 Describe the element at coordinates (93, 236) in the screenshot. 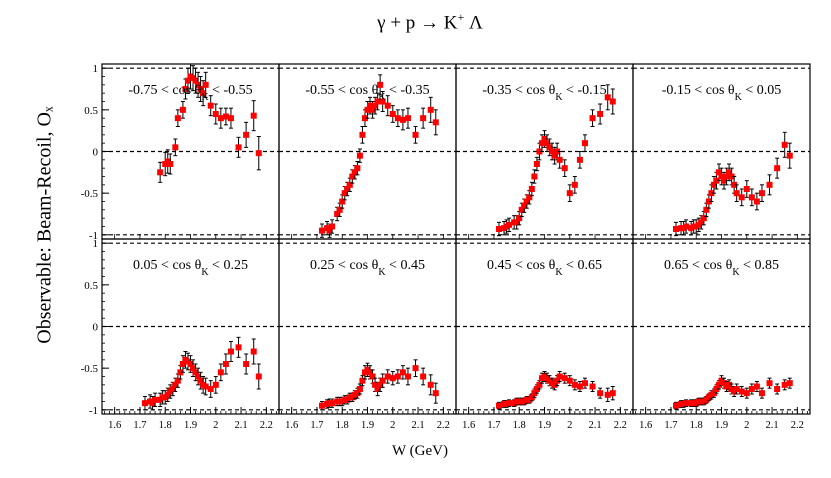

I see `y-tick-label: -1` at that location.